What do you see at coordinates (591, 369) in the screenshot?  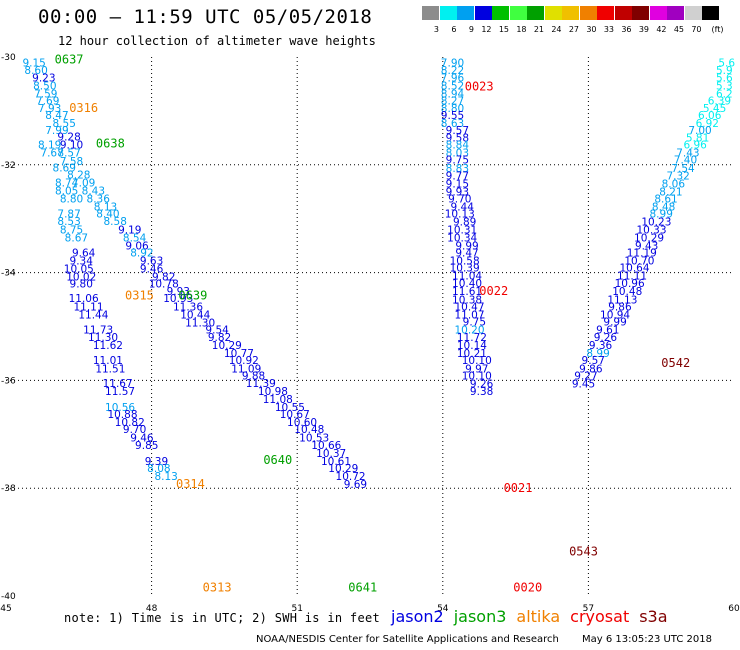 I see `wave-height-value: 9.86` at bounding box center [591, 369].